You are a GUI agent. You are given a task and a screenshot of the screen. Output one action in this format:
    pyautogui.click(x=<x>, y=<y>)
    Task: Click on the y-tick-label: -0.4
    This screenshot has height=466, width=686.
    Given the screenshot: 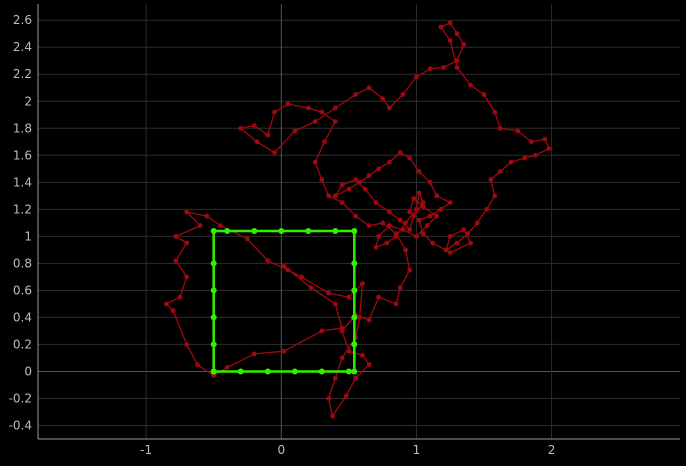 What is the action you would take?
    pyautogui.click(x=20, y=425)
    